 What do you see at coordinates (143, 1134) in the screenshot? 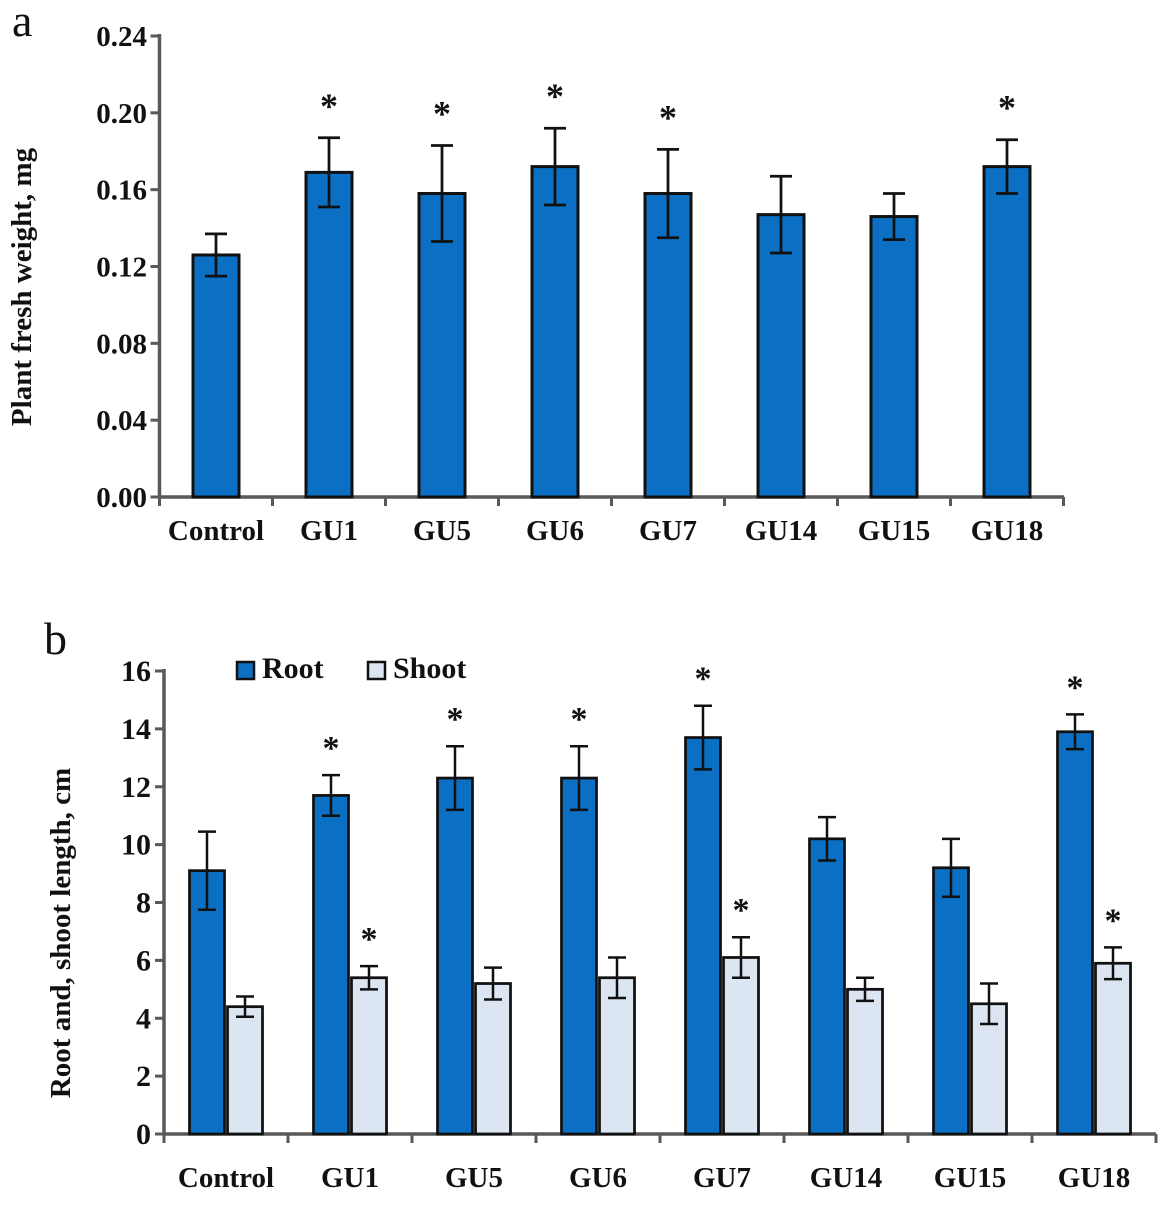
I see `y-tick-label: 0` at bounding box center [143, 1134].